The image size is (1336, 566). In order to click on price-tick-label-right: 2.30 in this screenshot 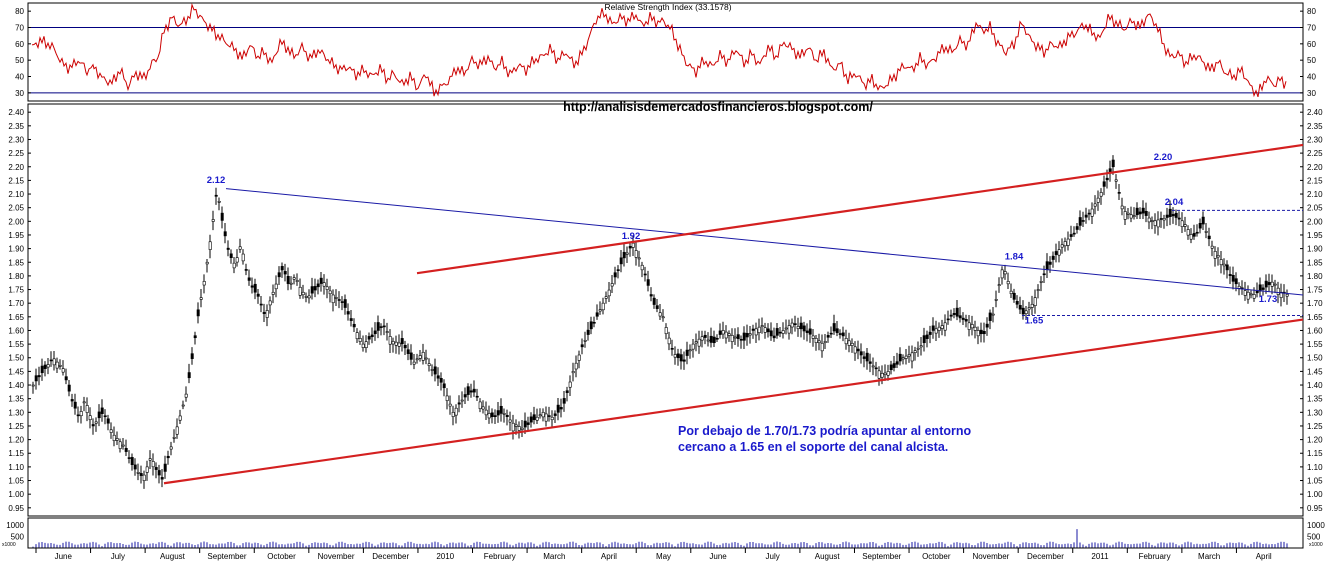, I will do `click(1315, 139)`.